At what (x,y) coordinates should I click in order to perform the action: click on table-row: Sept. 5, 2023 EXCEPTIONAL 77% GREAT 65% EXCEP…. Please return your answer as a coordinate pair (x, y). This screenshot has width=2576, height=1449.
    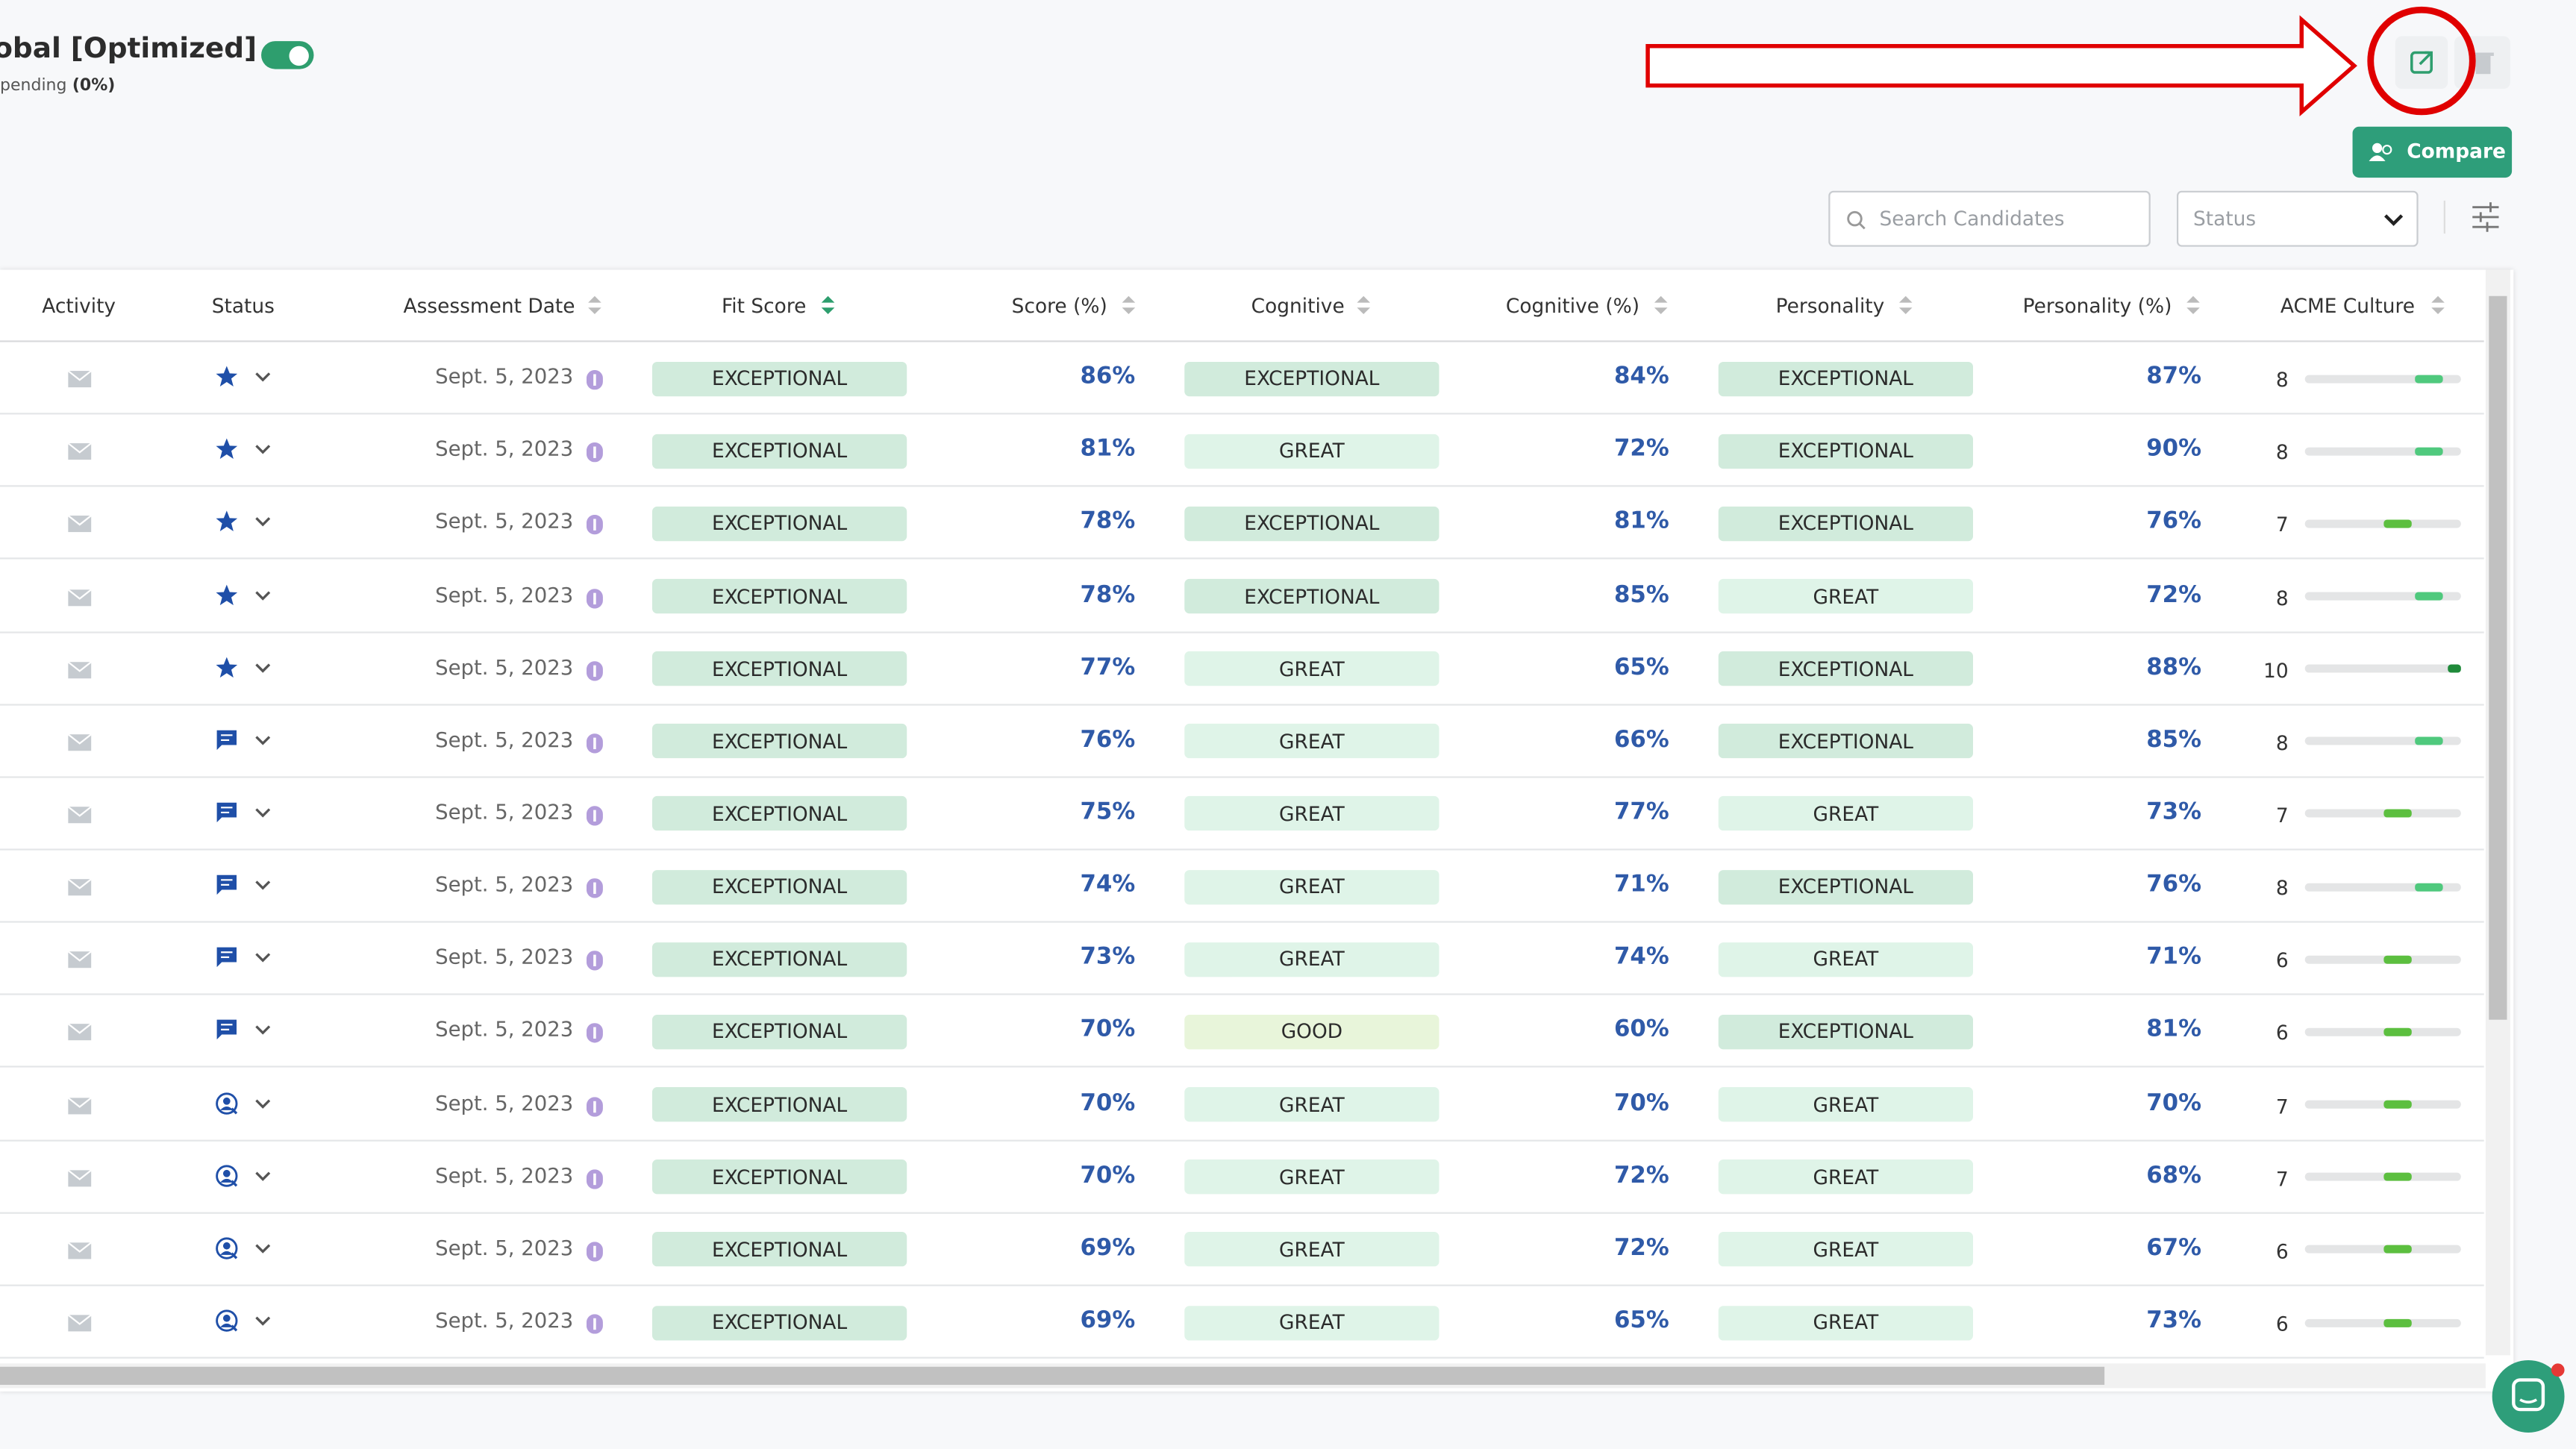
    Looking at the image, I should click on (1242, 669).